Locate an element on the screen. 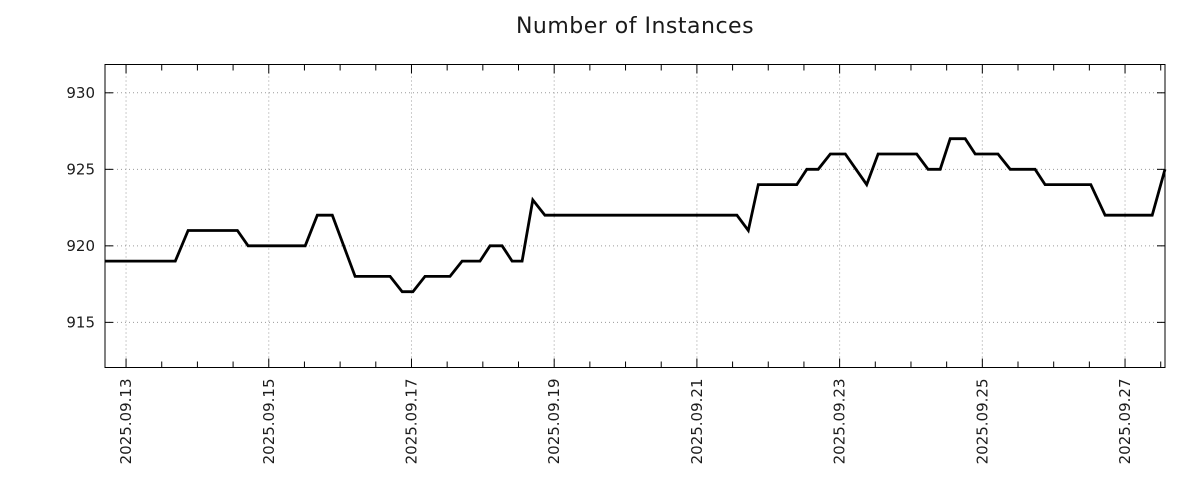  x-tick-label: 2025.09.13 is located at coordinates (126, 422).